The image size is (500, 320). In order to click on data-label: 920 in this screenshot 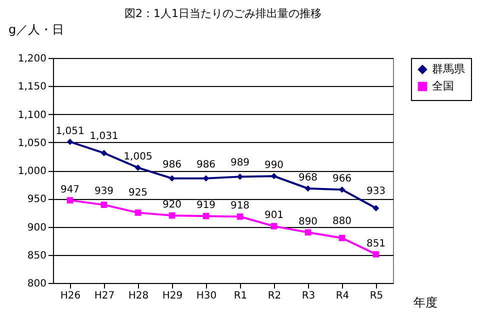, I will do `click(172, 205)`.